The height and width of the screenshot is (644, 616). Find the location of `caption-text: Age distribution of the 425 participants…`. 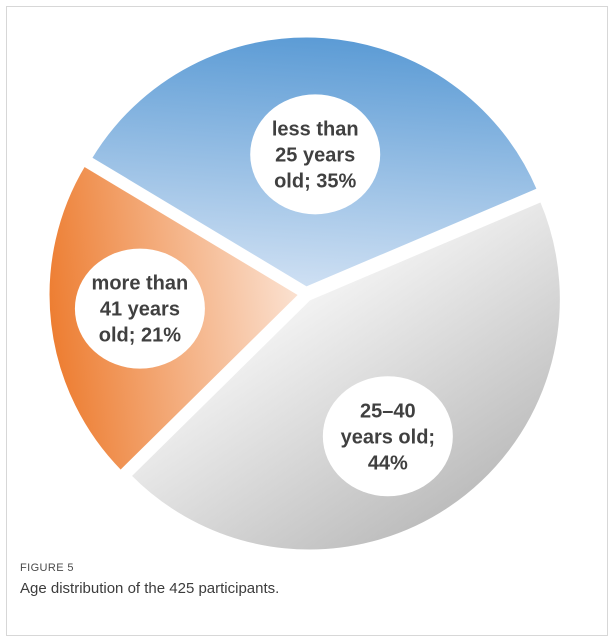

caption-text: Age distribution of the 425 participants… is located at coordinates (150, 588).